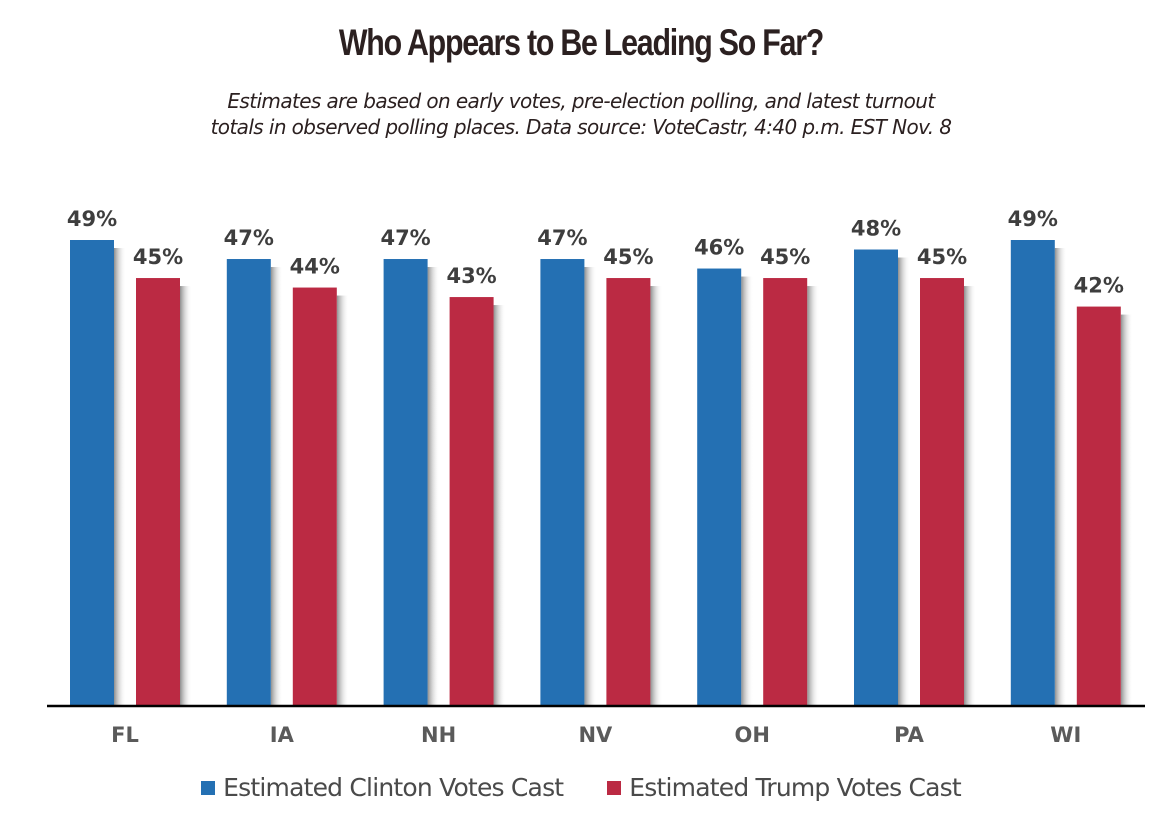  What do you see at coordinates (942, 257) in the screenshot?
I see `value-label-trump-pa: 45%` at bounding box center [942, 257].